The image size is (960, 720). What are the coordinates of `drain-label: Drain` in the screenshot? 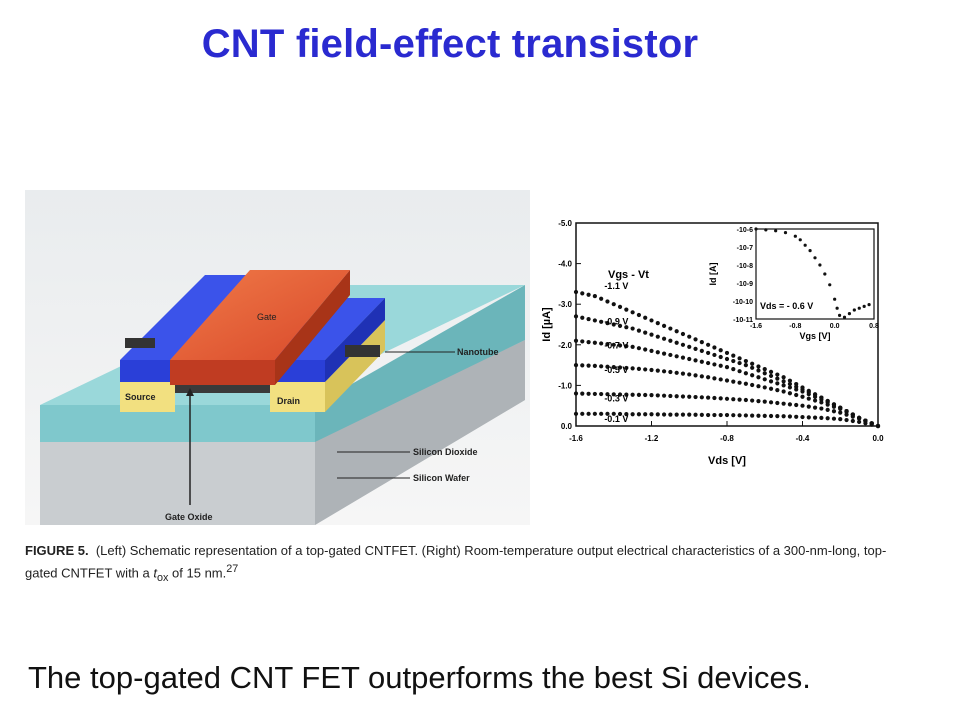 It's located at (288, 401).